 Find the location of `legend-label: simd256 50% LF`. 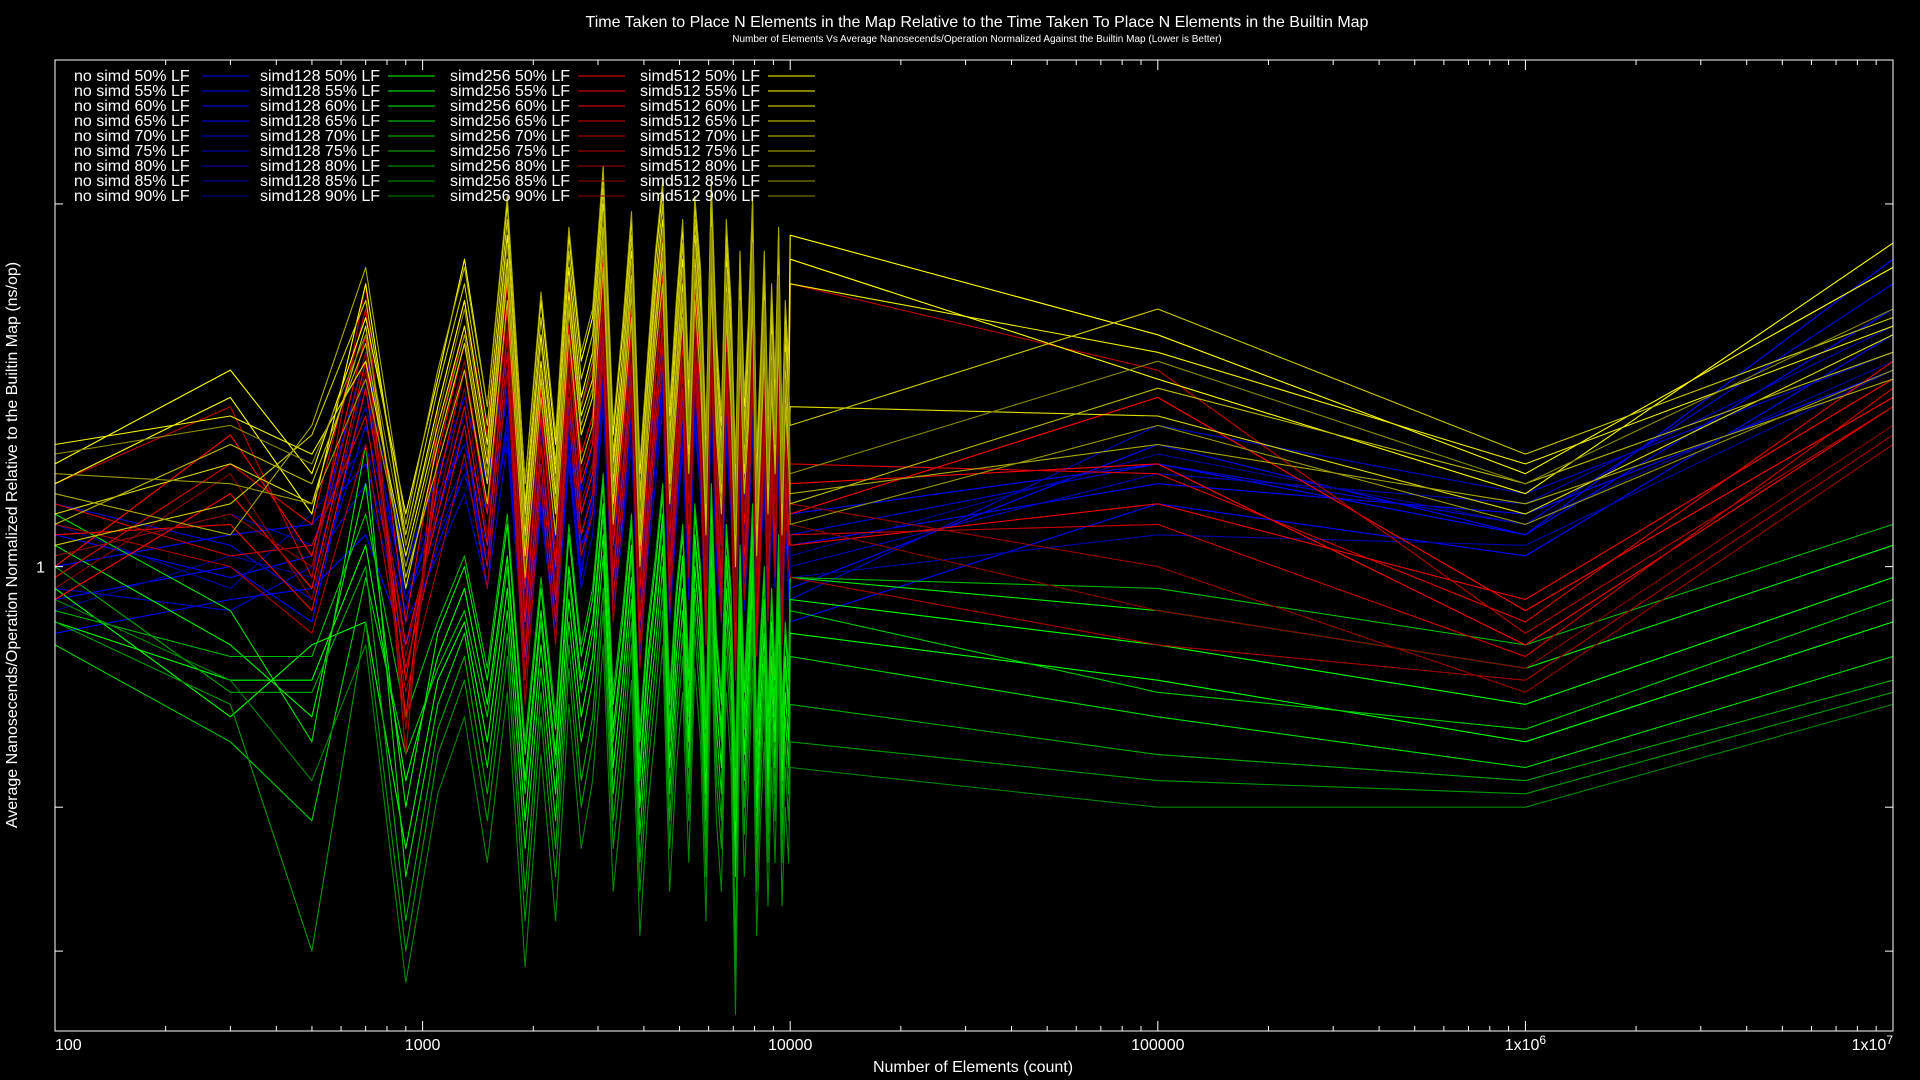

legend-label: simd256 50% LF is located at coordinates (510, 76).